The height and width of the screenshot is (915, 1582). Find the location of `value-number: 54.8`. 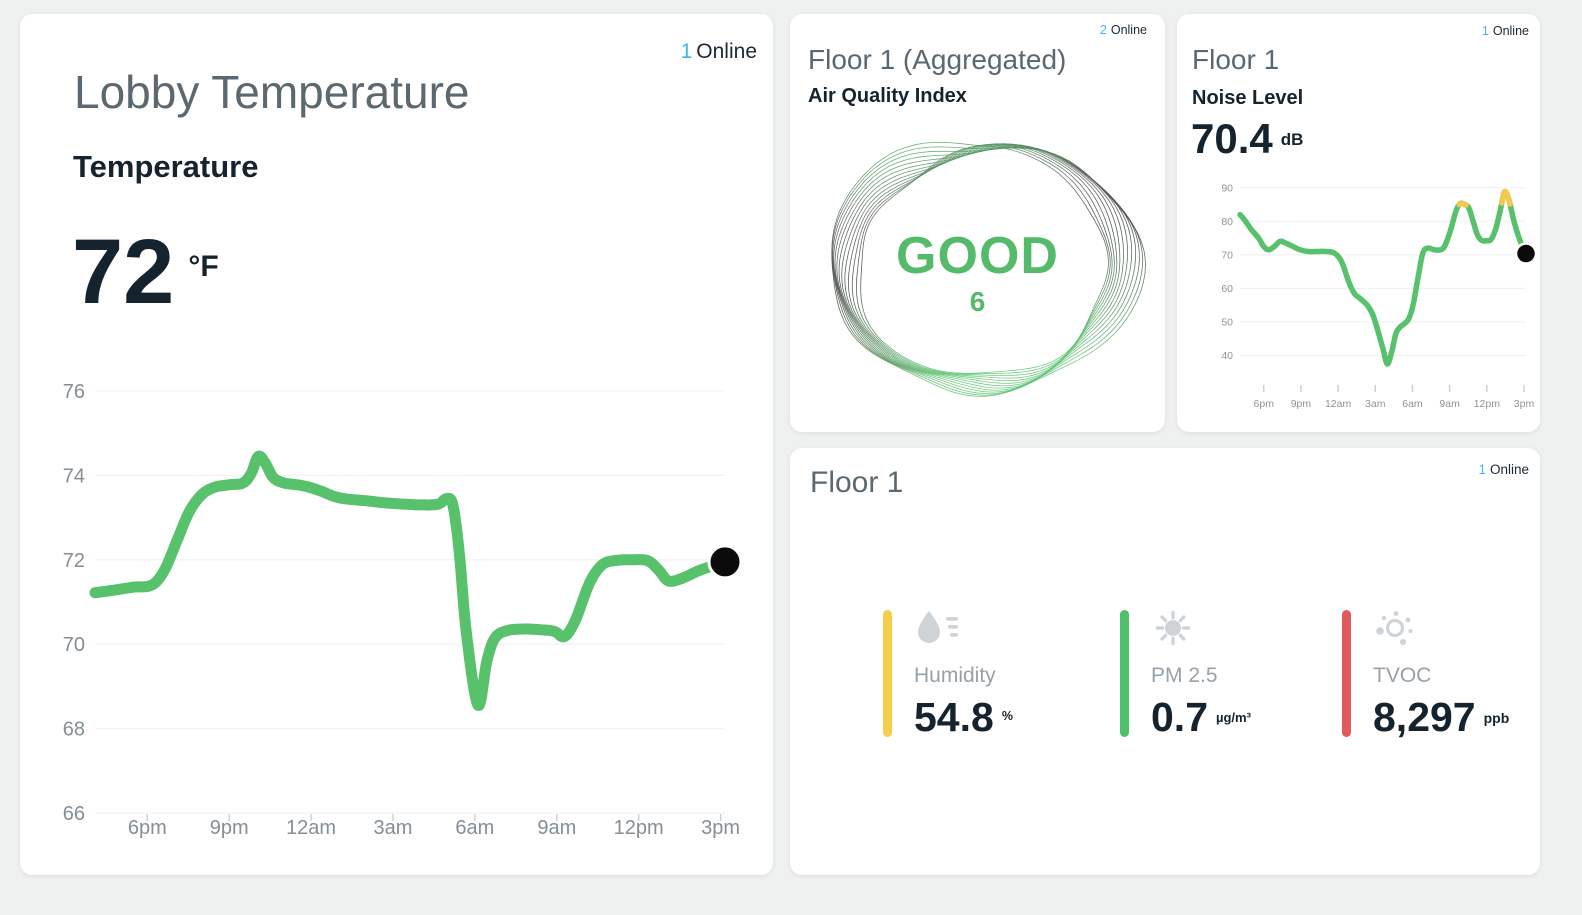

value-number: 54.8 is located at coordinates (954, 717).